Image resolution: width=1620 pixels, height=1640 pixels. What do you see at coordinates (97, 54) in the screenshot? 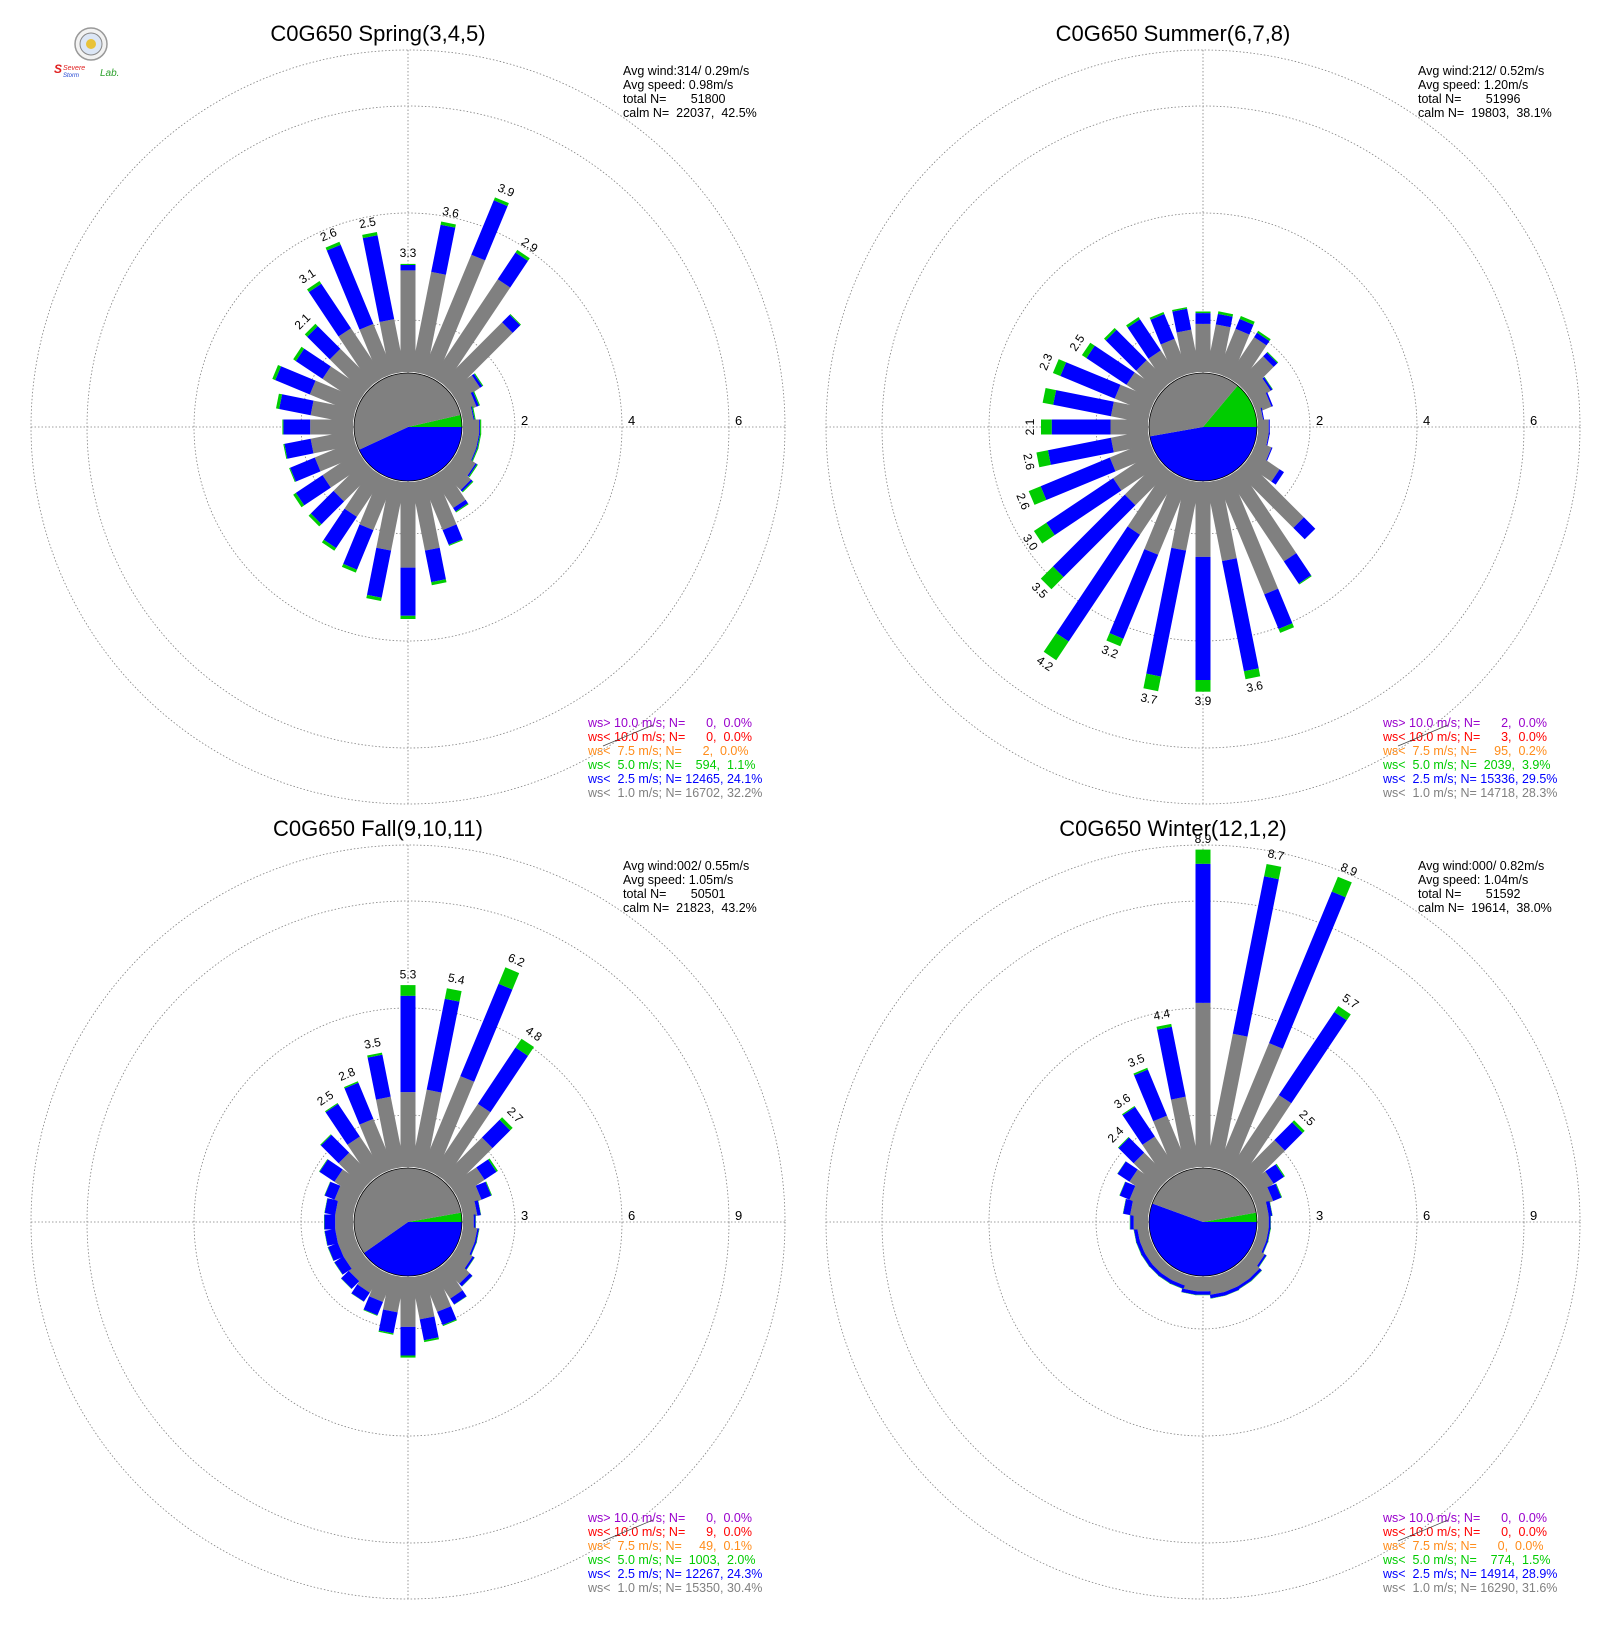
I see `severe-storm-lab-logo: S Severe Storm Lab.` at bounding box center [97, 54].